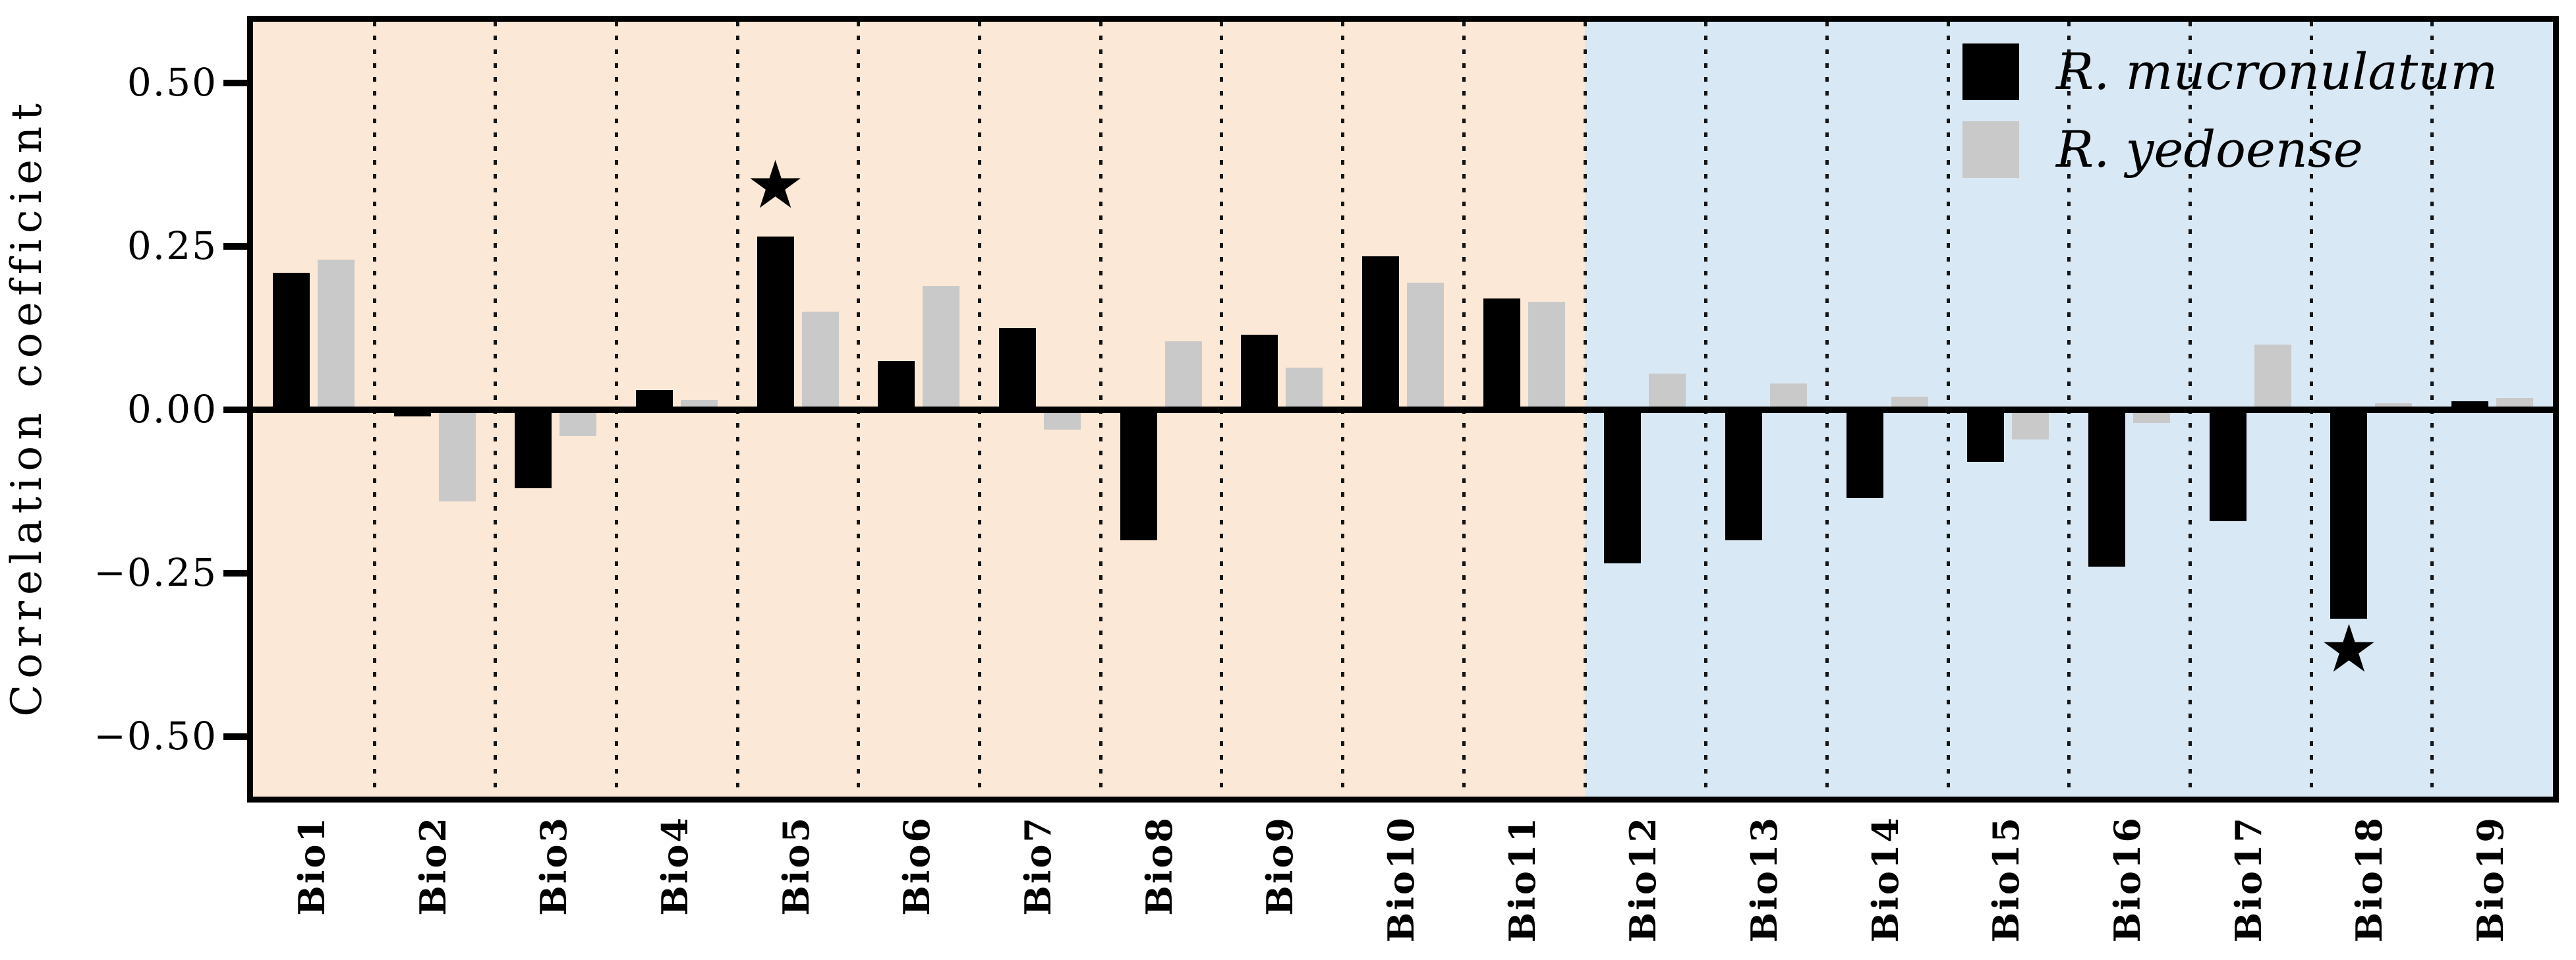 This screenshot has height=960, width=2576. What do you see at coordinates (2128, 880) in the screenshot?
I see `x-tick-label-bio16: Bio16` at bounding box center [2128, 880].